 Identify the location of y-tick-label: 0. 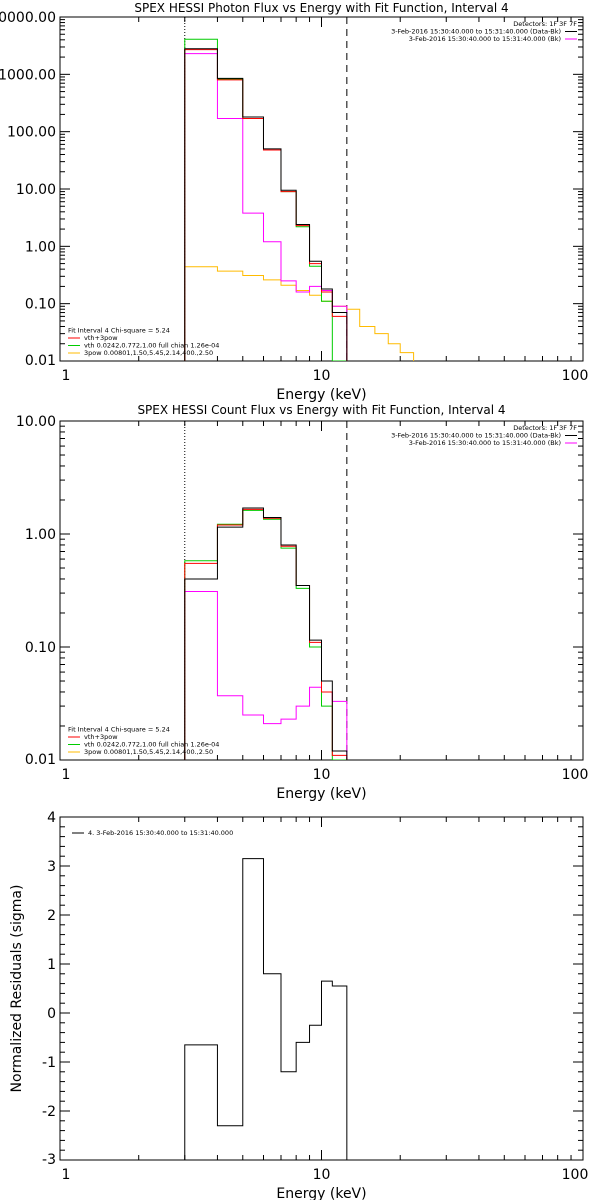
(51, 1014).